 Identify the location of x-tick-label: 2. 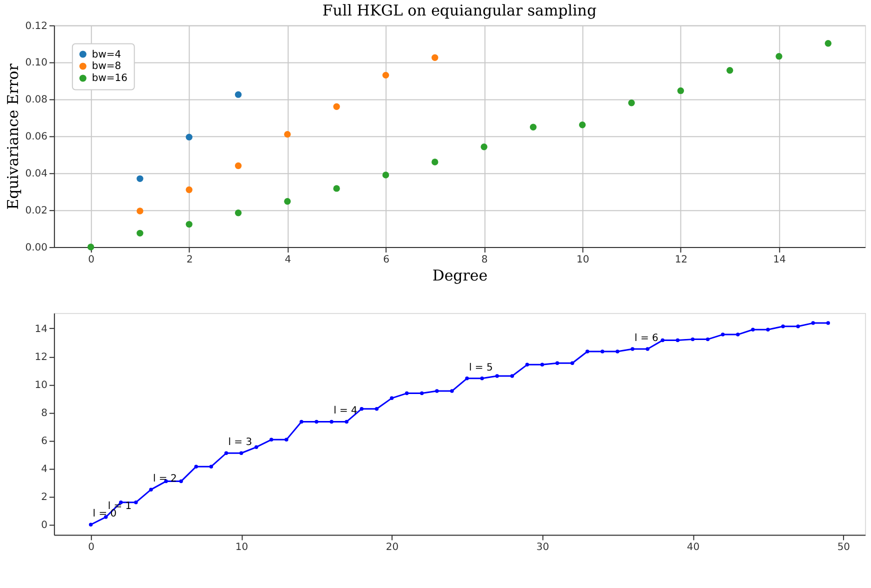
(189, 260).